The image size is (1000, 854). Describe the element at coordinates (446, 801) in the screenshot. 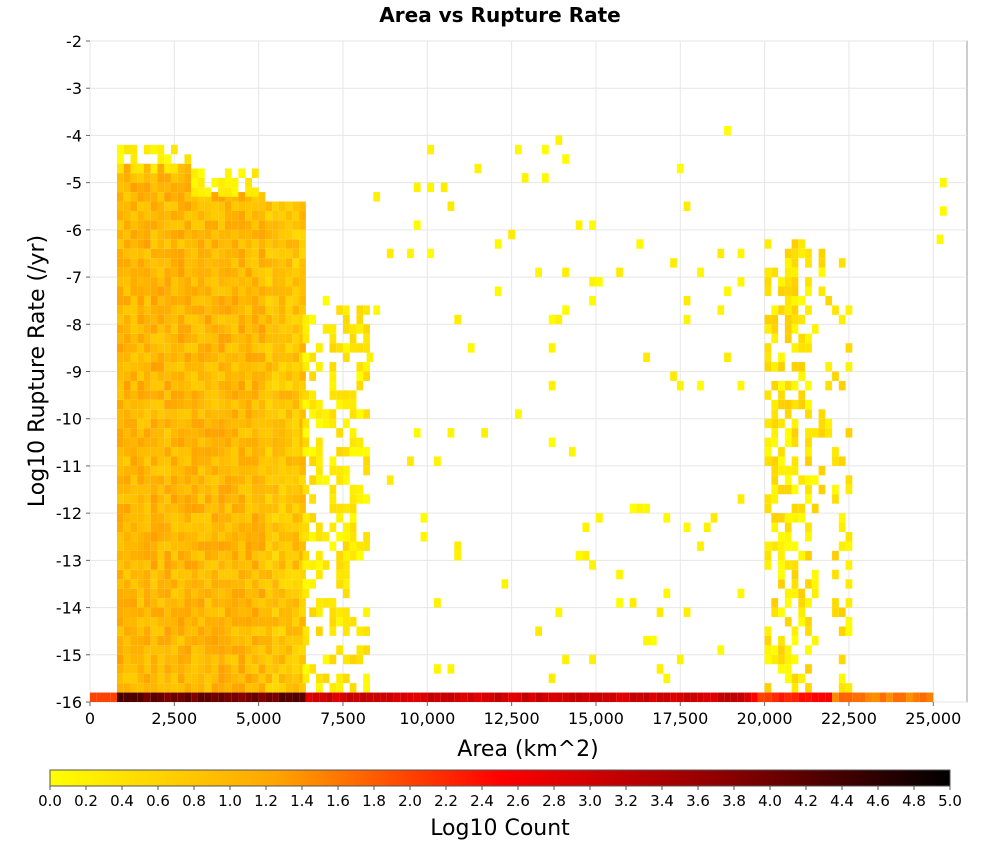

I see `colorbar-tick-label: 2.2` at that location.